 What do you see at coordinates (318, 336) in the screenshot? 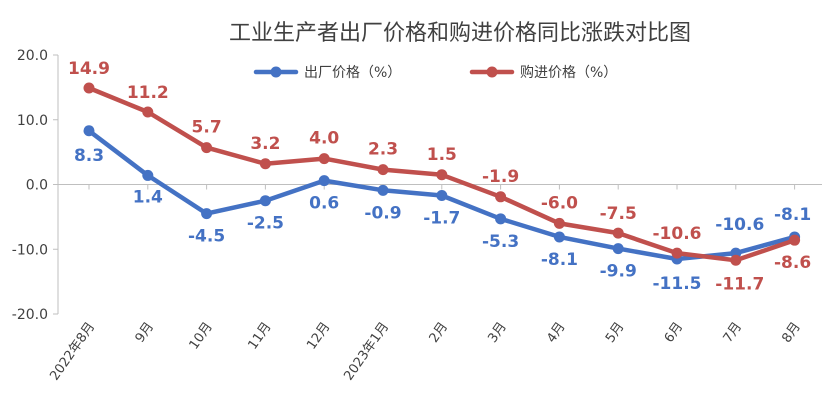
I see `x-tick-label: 12月` at bounding box center [318, 336].